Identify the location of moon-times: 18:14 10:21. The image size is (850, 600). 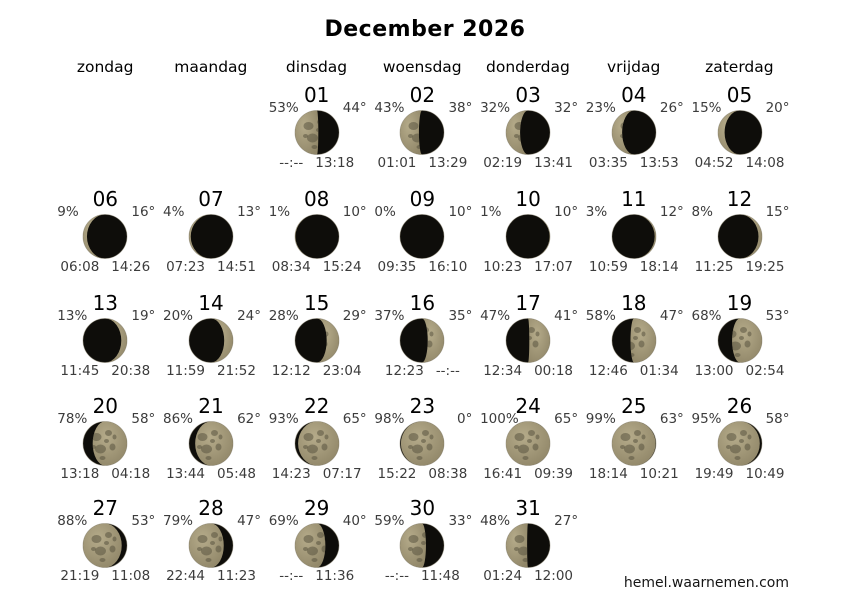
(634, 474).